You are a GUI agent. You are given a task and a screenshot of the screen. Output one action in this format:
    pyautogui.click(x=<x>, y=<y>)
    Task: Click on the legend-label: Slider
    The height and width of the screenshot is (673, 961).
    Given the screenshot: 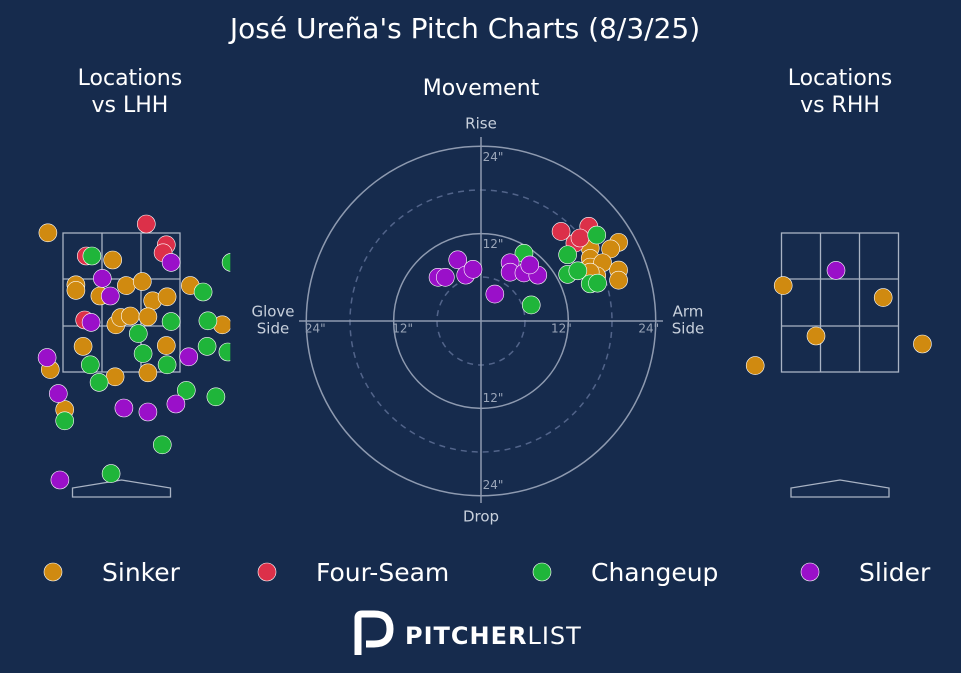 What is the action you would take?
    pyautogui.click(x=895, y=572)
    